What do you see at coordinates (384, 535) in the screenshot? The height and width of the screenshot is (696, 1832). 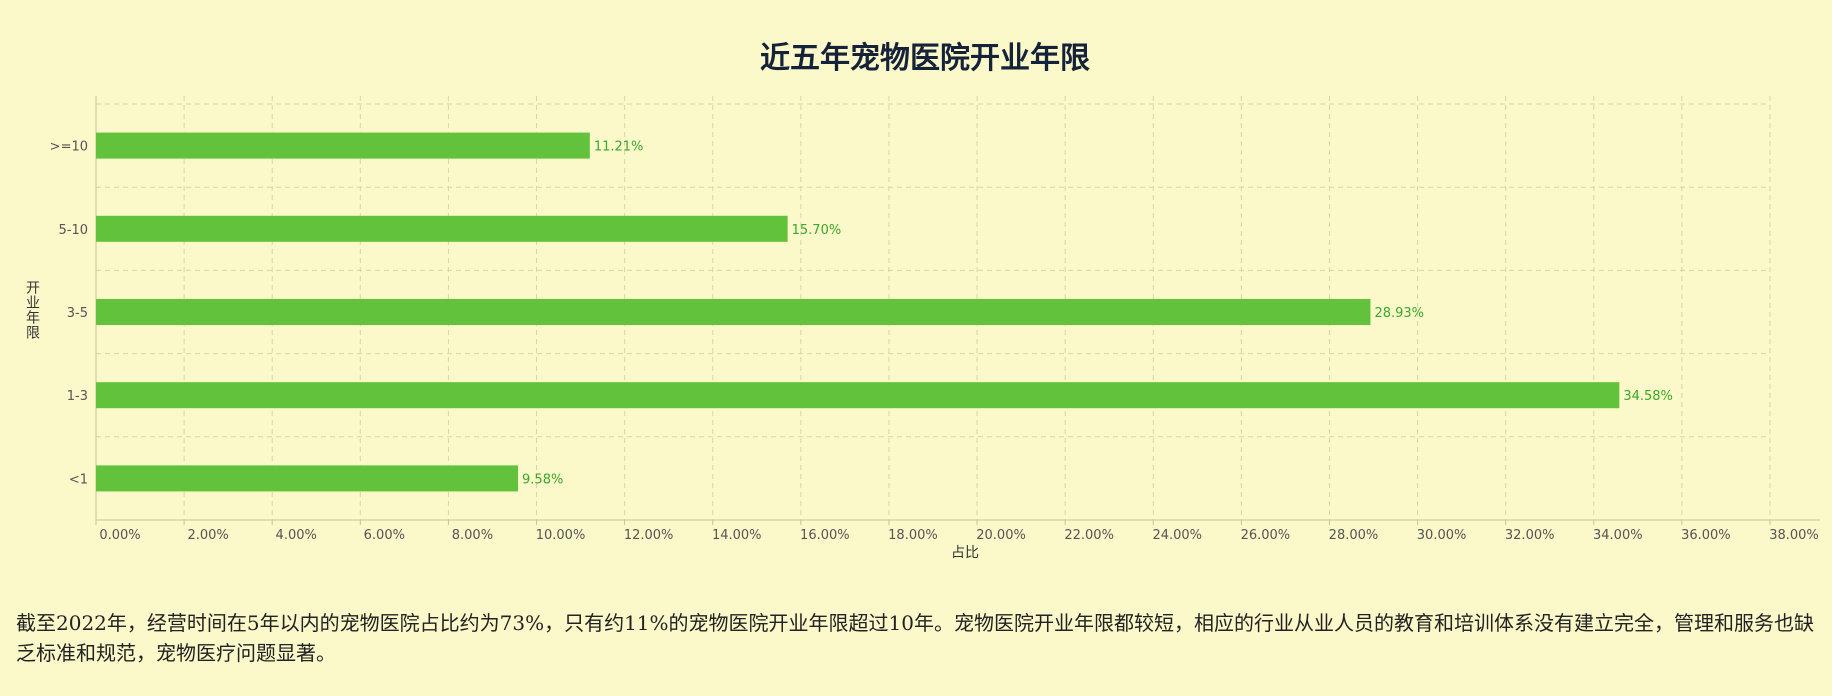 I see `x-tick-label: 6.00%` at bounding box center [384, 535].